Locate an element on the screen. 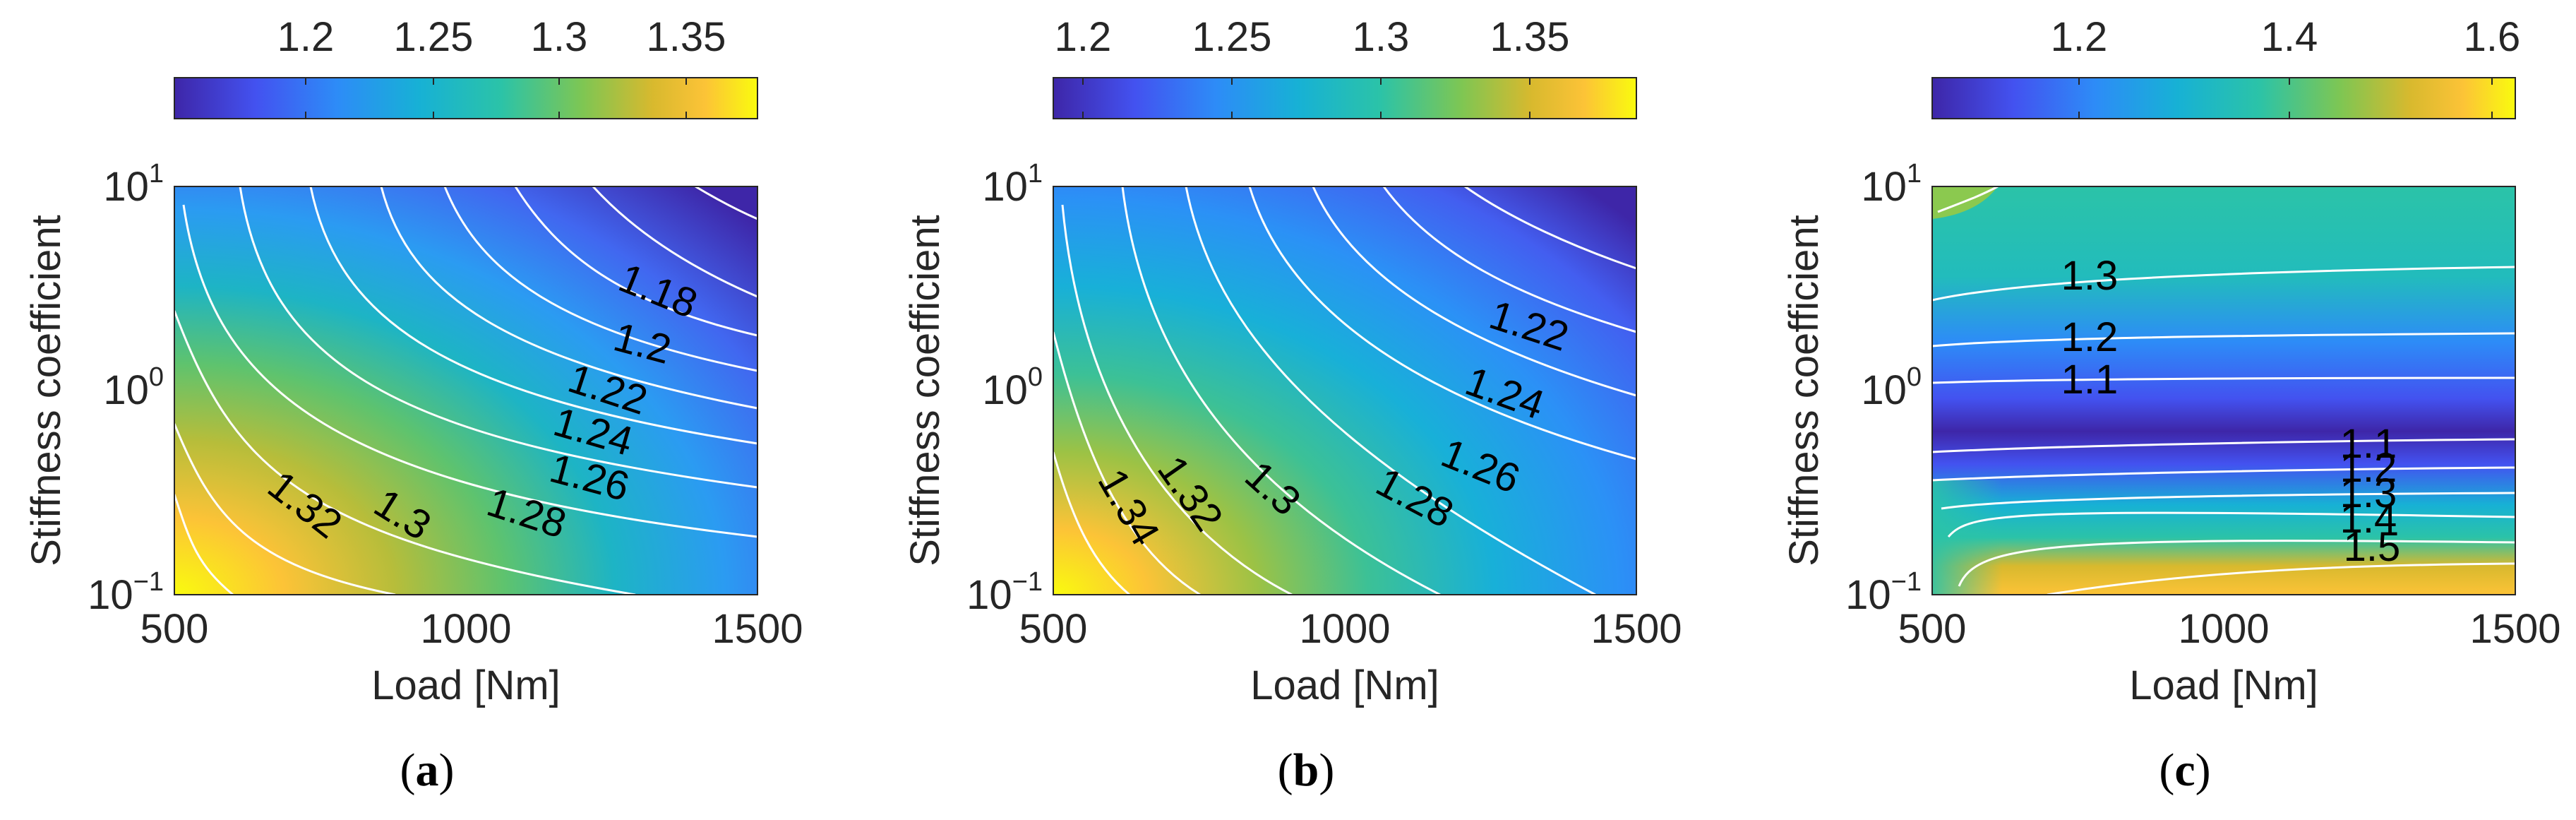  contour-labels-c: 1.3 1.2 1.1 1.1 1.2 1.3 1.4 1.5 is located at coordinates (2231, 411).